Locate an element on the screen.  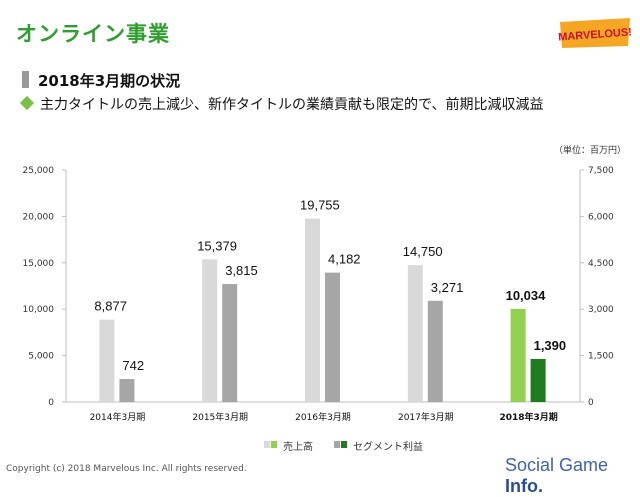
category-label: 2016年3月期 is located at coordinates (323, 417).